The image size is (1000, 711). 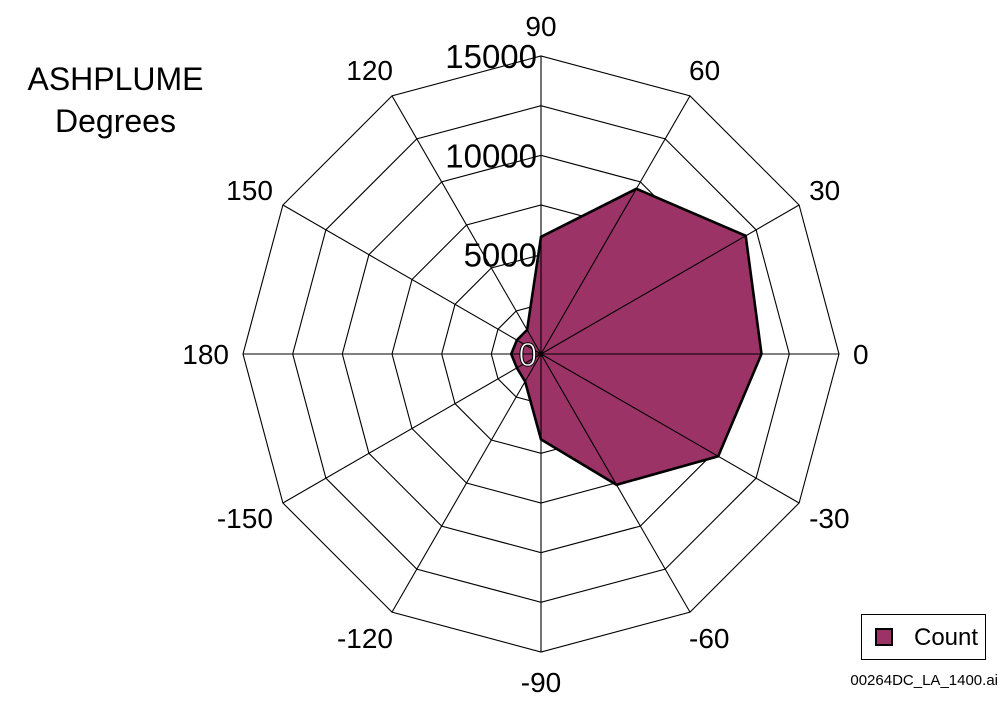 I want to click on angle-label: -90, so click(x=541, y=682).